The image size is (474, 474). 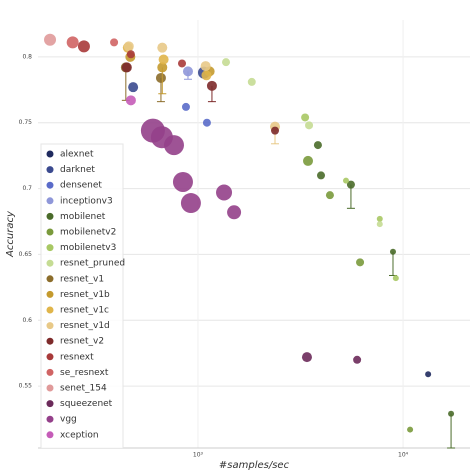 I want to click on y-tick-label: 0.6, so click(x=27, y=320).